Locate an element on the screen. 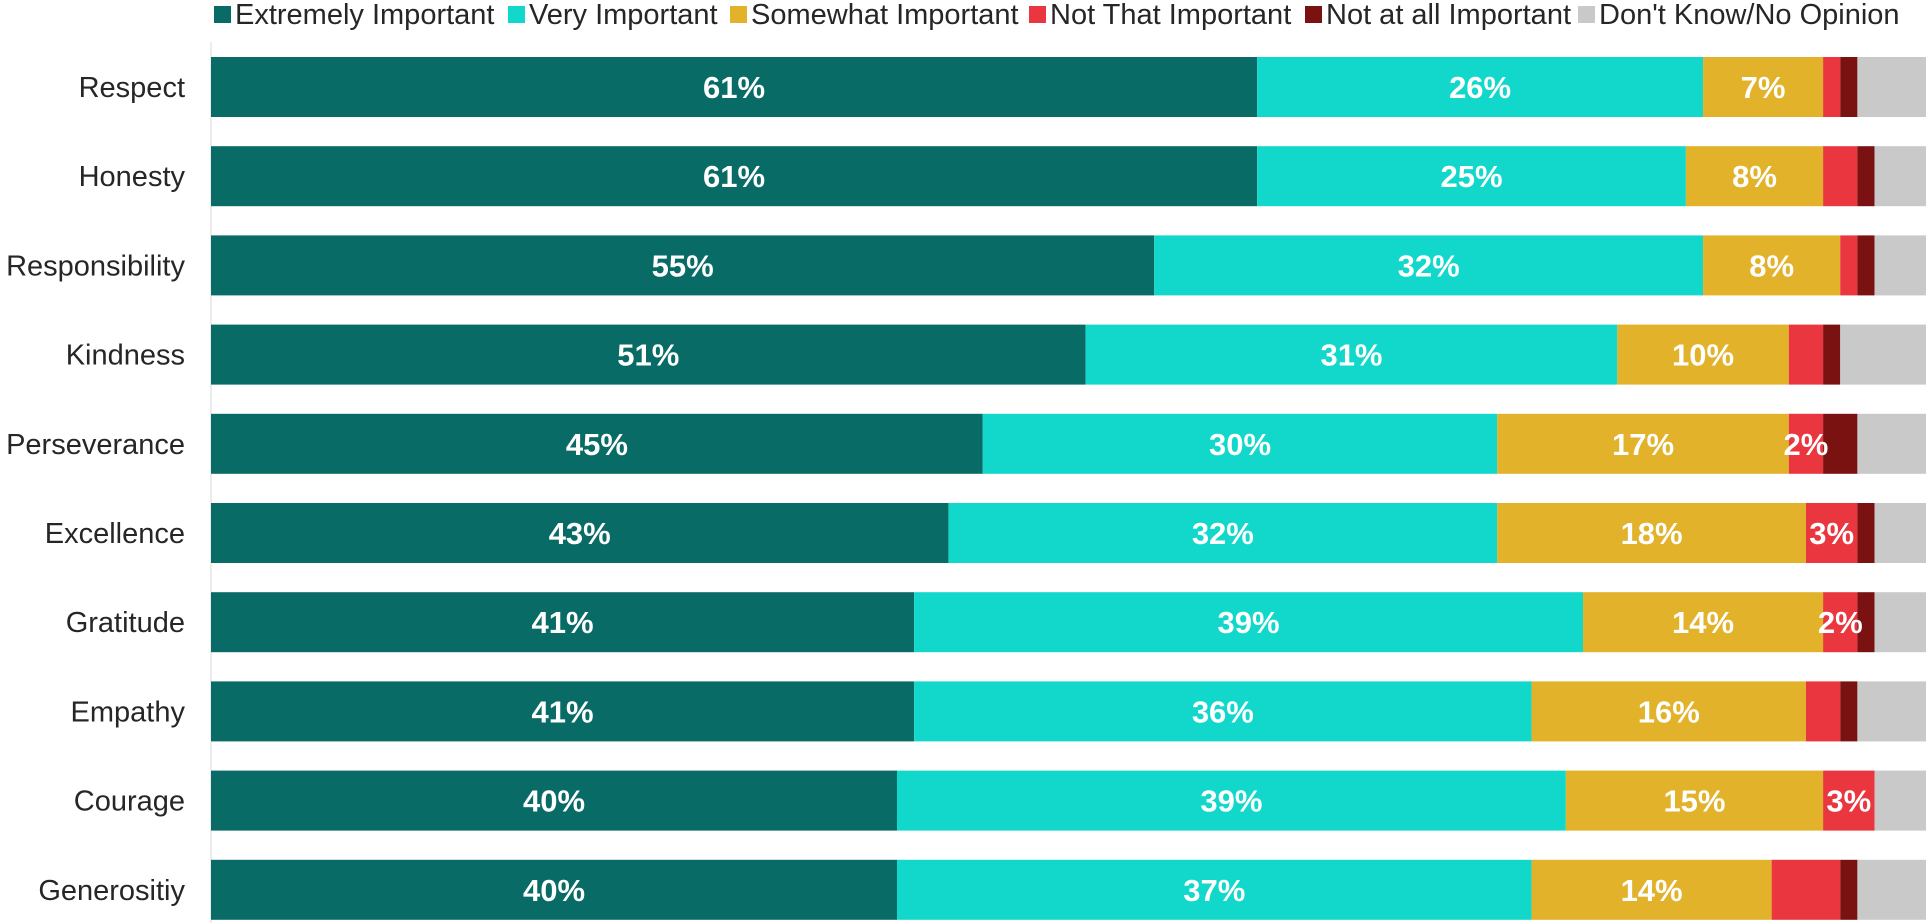 The image size is (1926, 923). bar-row-honesty is located at coordinates (1068, 176).